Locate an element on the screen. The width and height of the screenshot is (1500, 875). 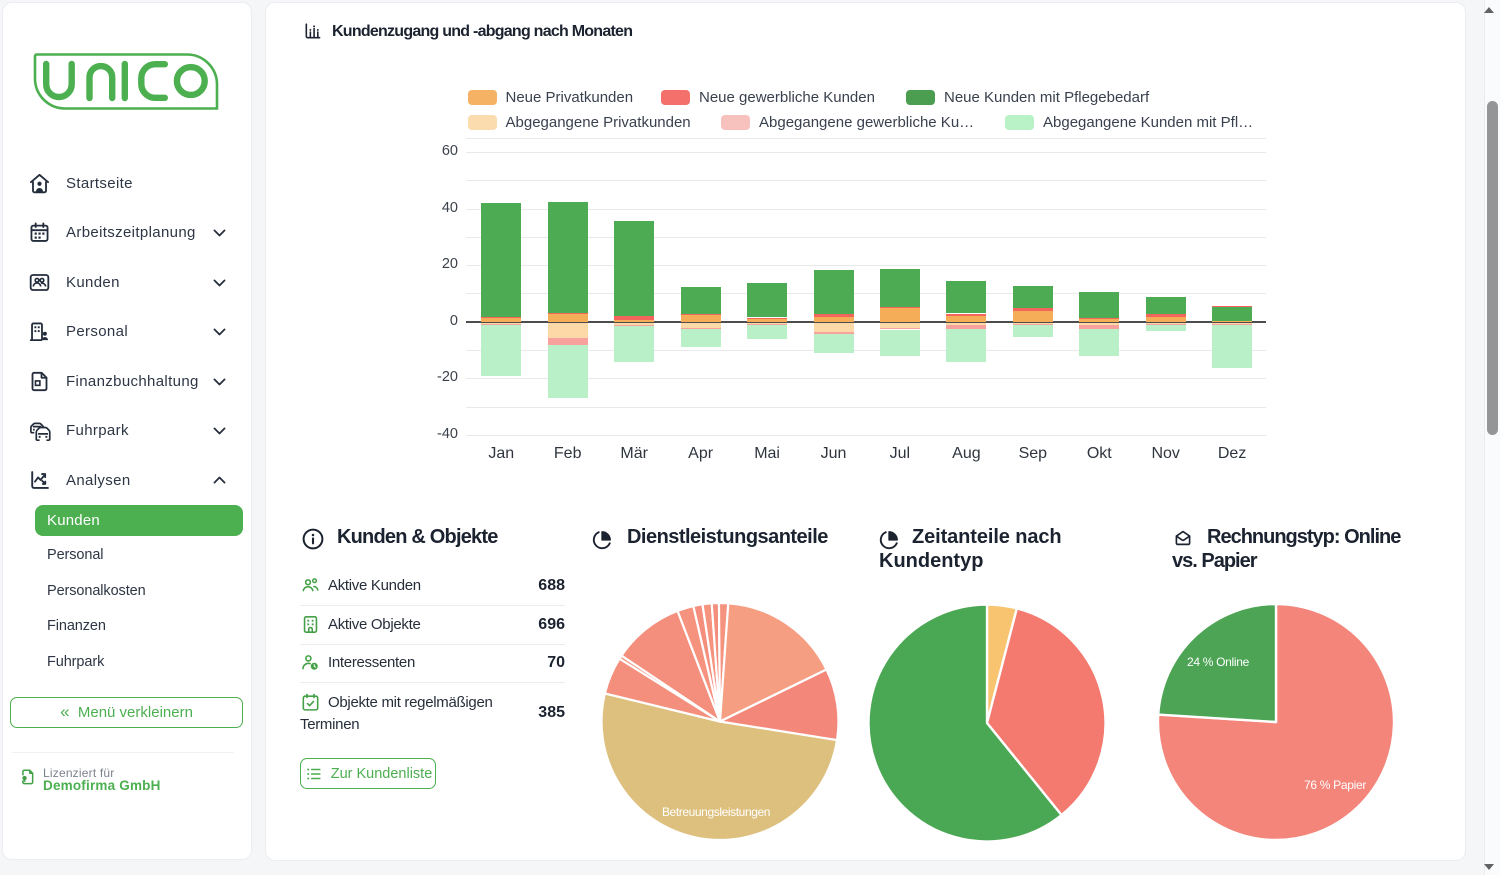
svg-text: 76 % Papier is located at coordinates (1335, 785).